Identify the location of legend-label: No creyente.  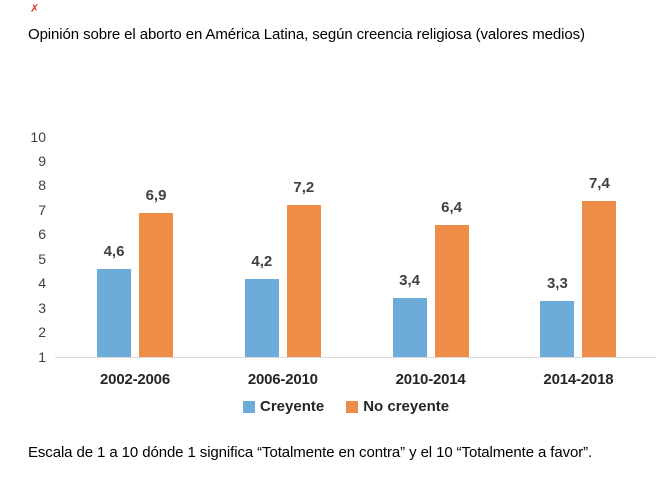
(406, 406).